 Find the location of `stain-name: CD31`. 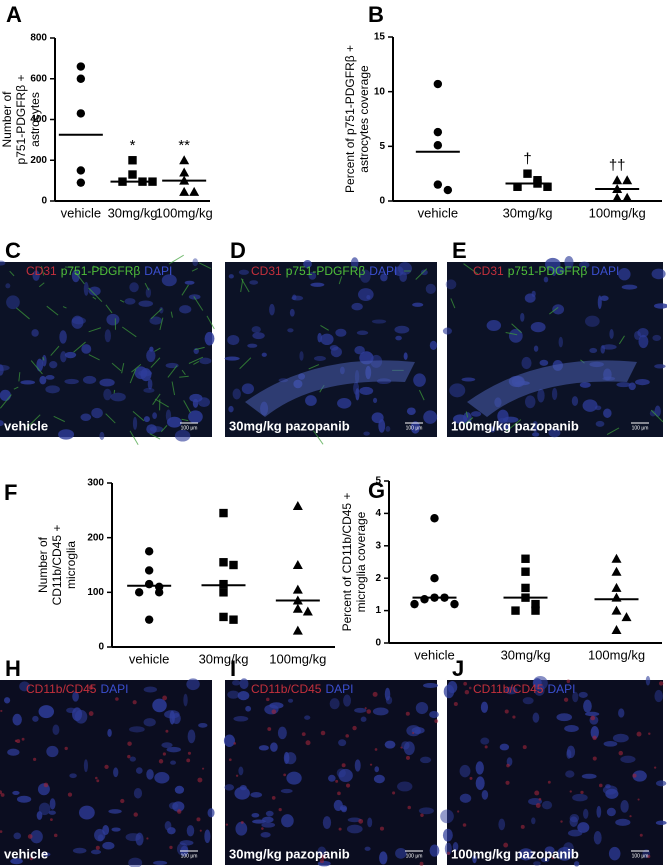

stain-name: CD31 is located at coordinates (41, 271).